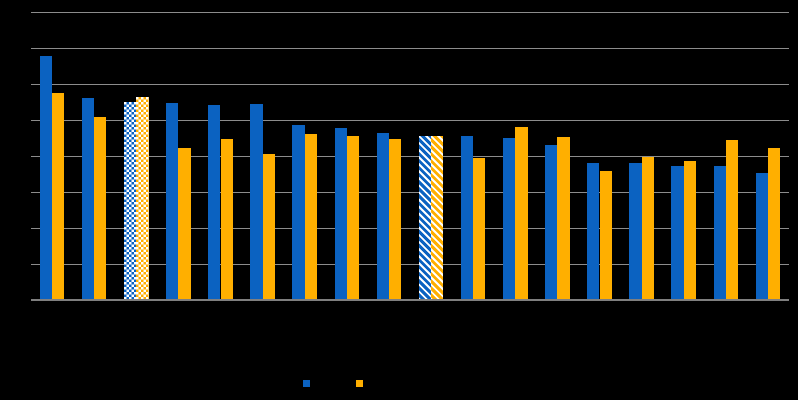  What do you see at coordinates (359, 383) in the screenshot?
I see `legend-swatch-orange-series` at bounding box center [359, 383].